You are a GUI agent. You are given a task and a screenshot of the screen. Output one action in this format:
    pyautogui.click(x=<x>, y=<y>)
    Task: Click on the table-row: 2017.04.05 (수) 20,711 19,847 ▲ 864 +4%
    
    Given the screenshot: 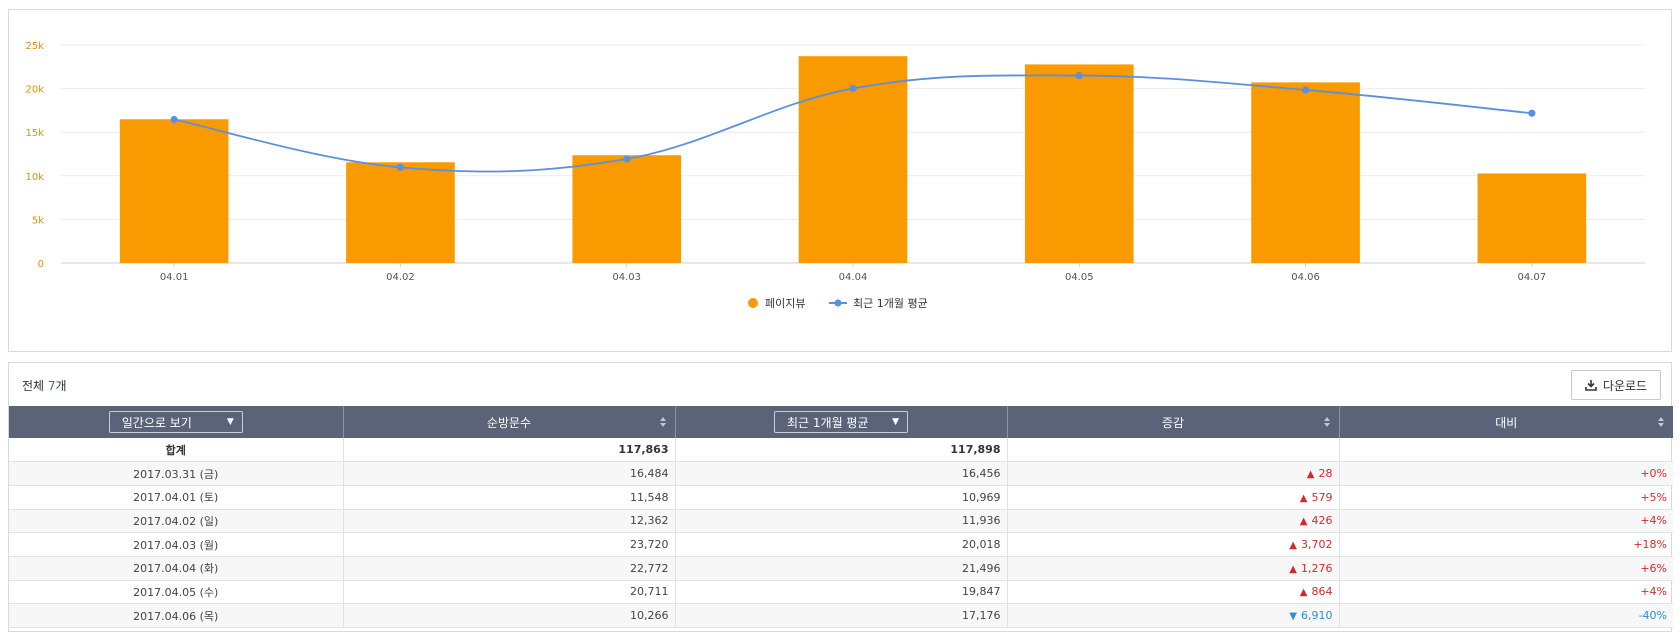 What is the action you would take?
    pyautogui.click(x=841, y=592)
    